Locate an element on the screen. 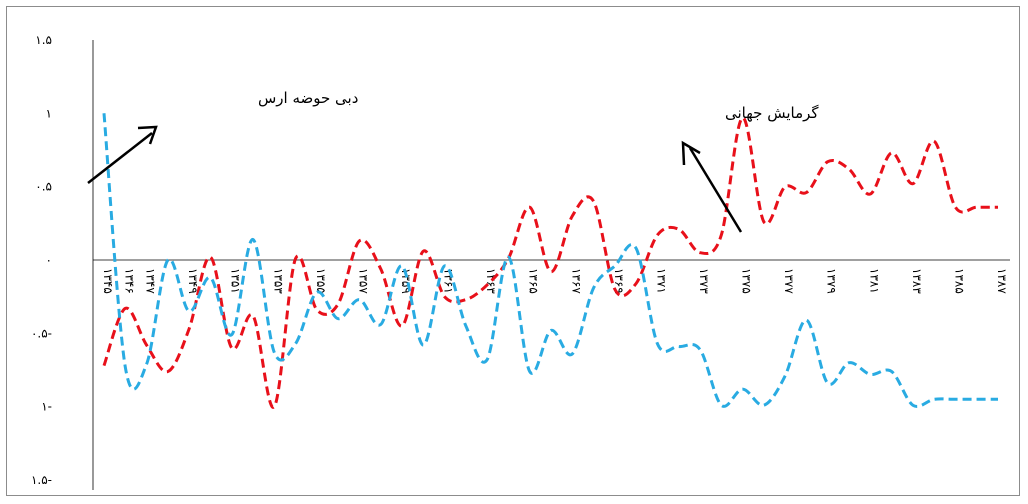 This screenshot has width=1028, height=504. y-tick-label: ۱ is located at coordinates (49, 113).